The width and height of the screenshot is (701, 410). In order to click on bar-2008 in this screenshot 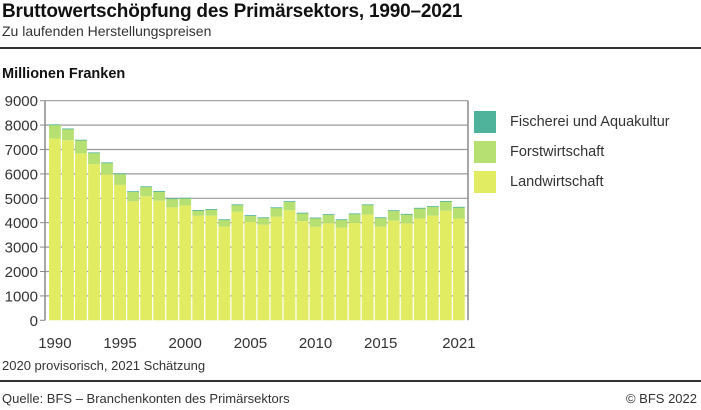, I will do `click(289, 261)`.